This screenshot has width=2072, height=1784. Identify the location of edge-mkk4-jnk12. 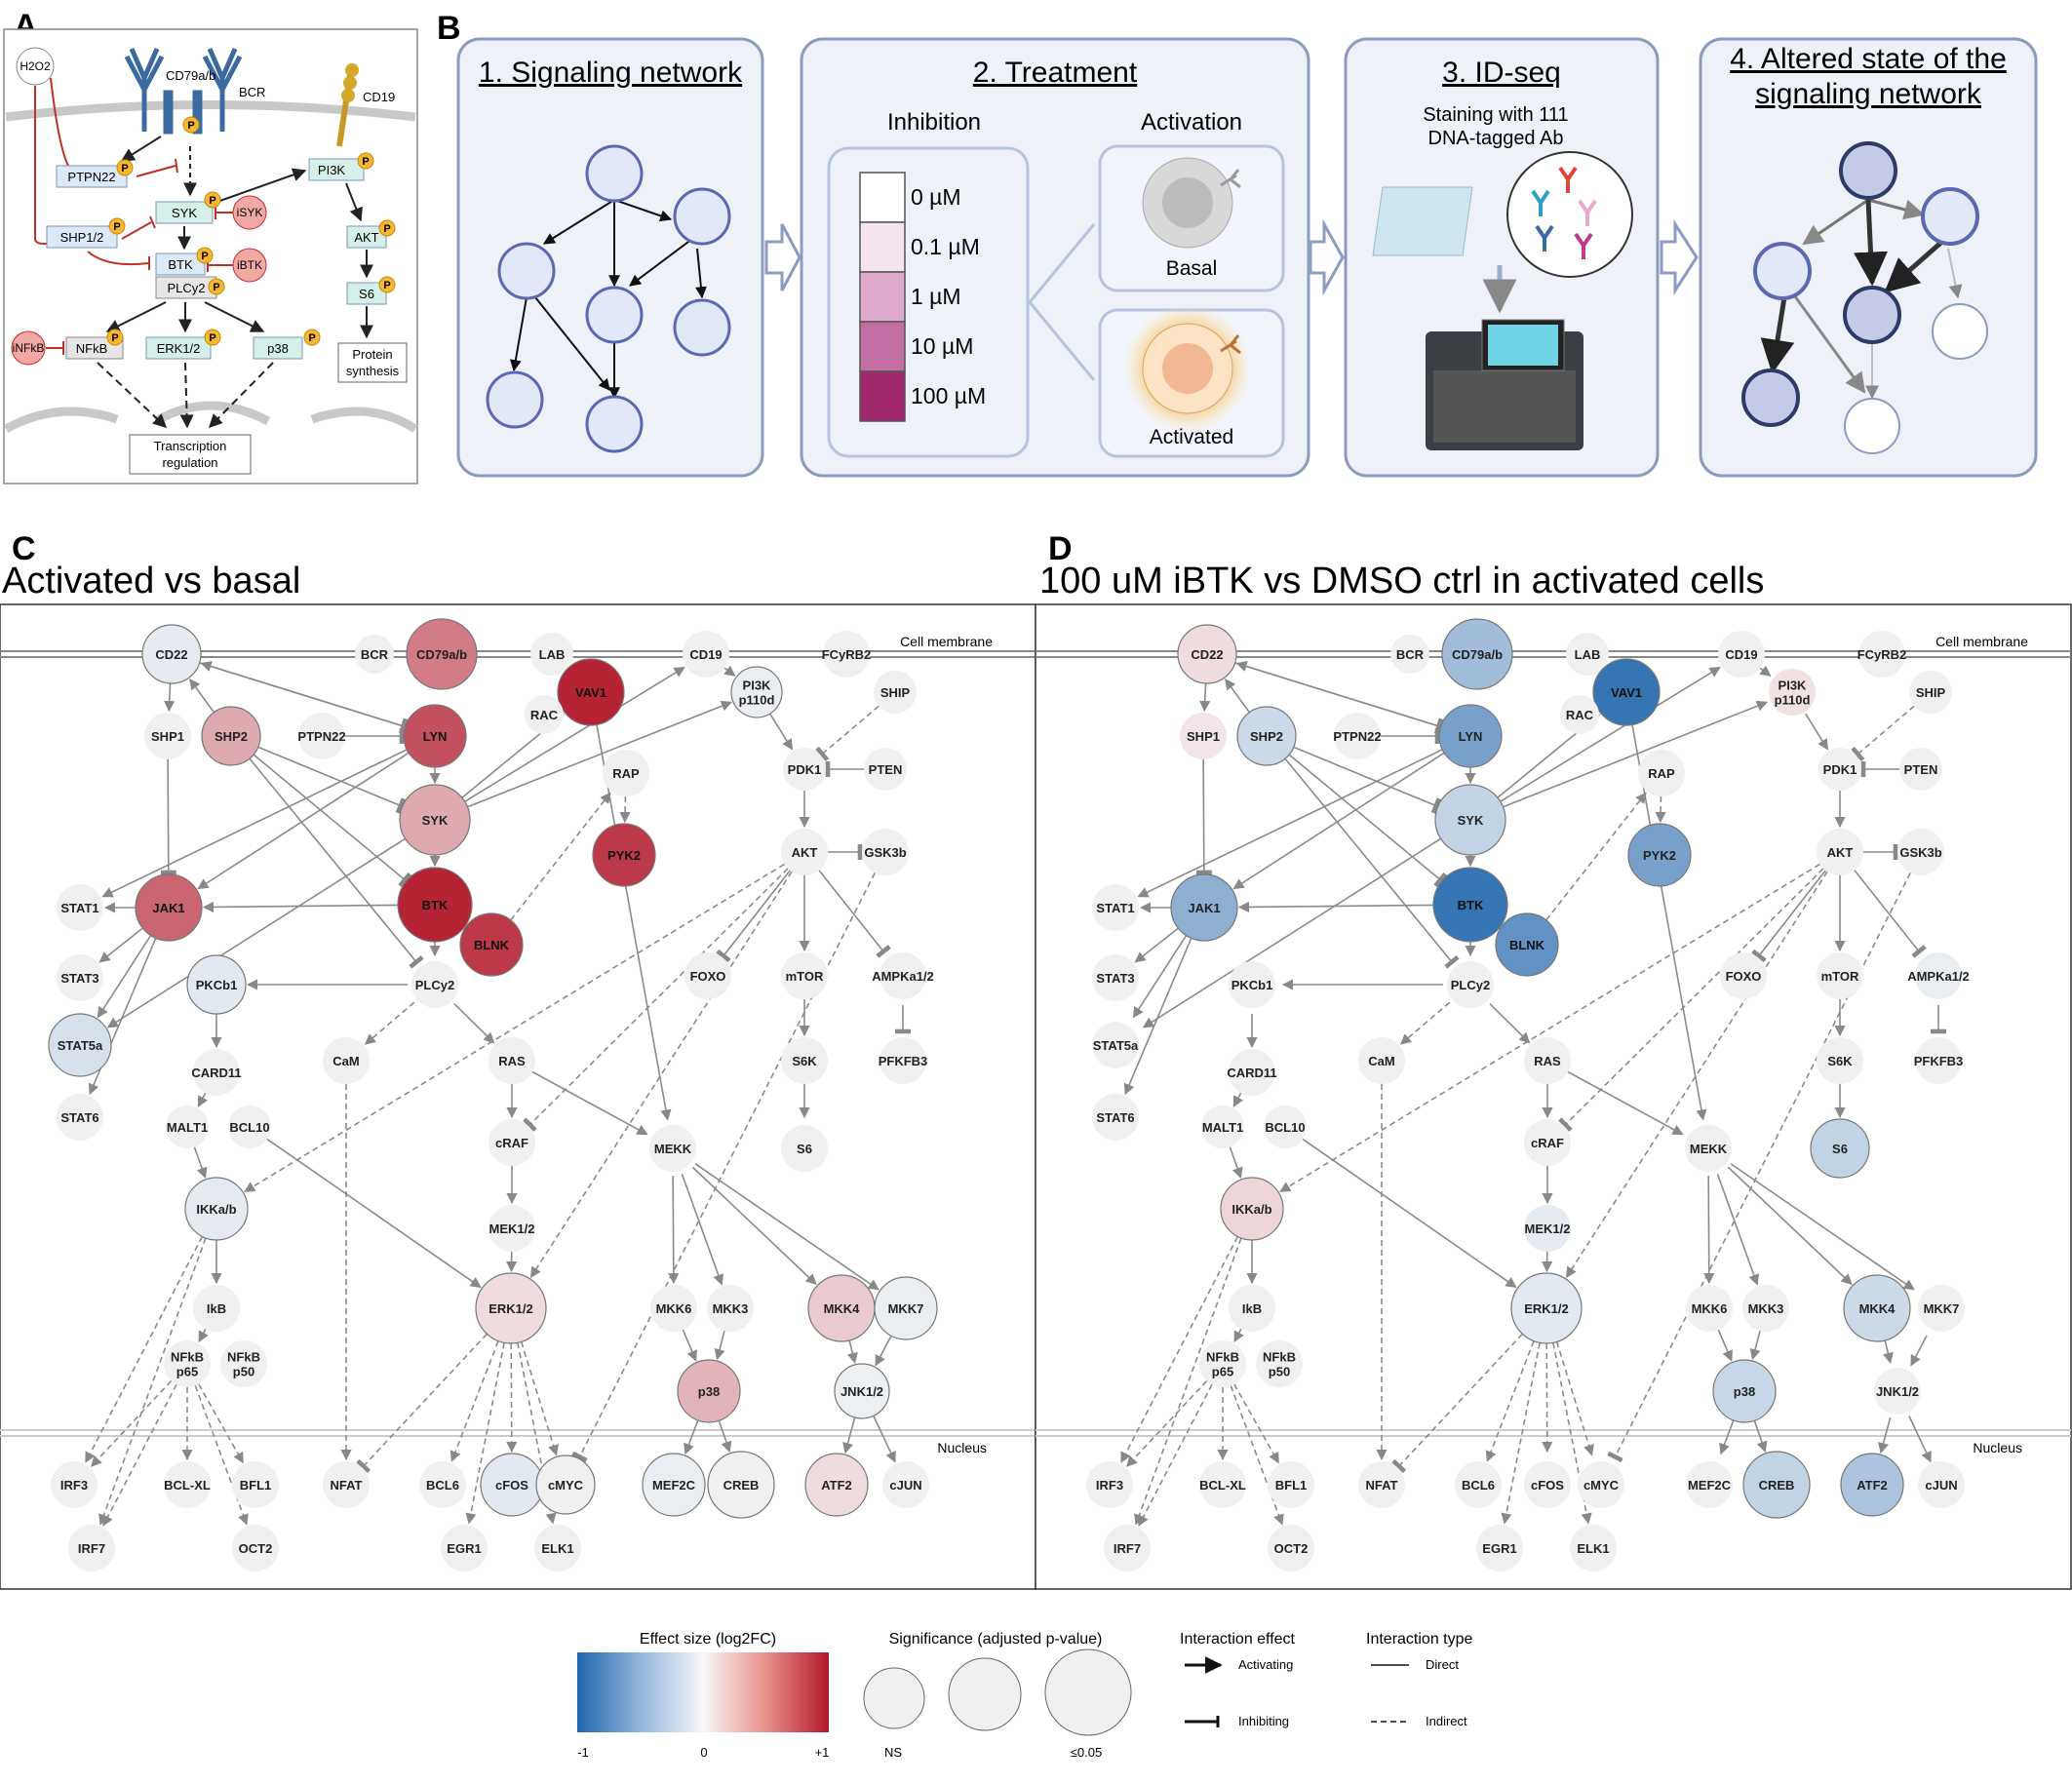
(1888, 1351).